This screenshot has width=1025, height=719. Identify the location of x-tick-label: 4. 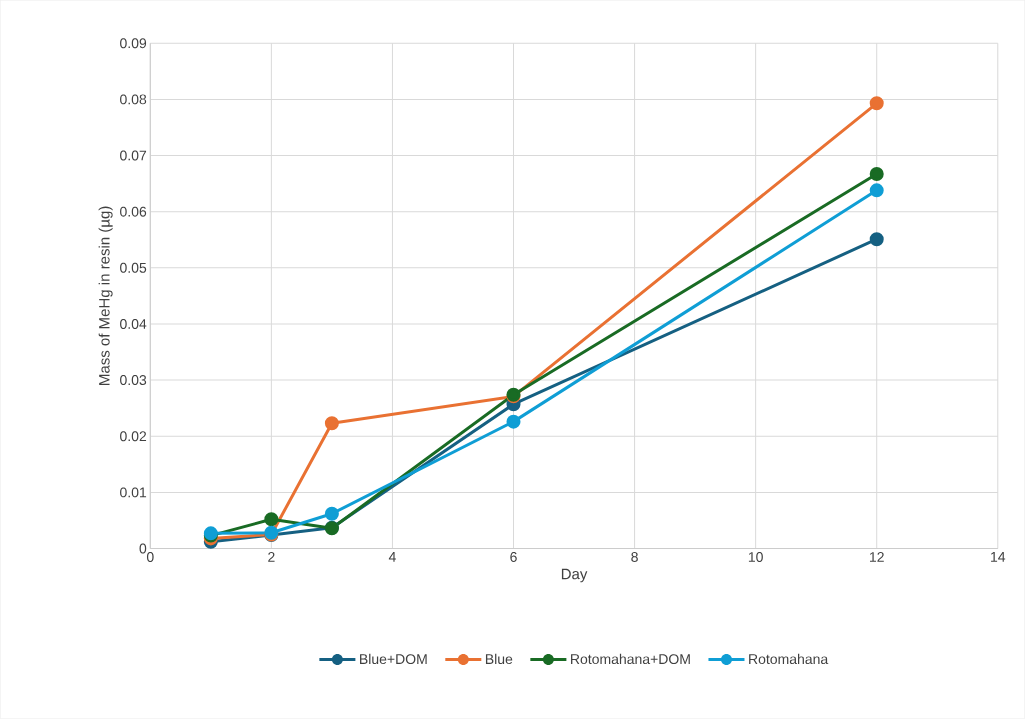
(392, 557).